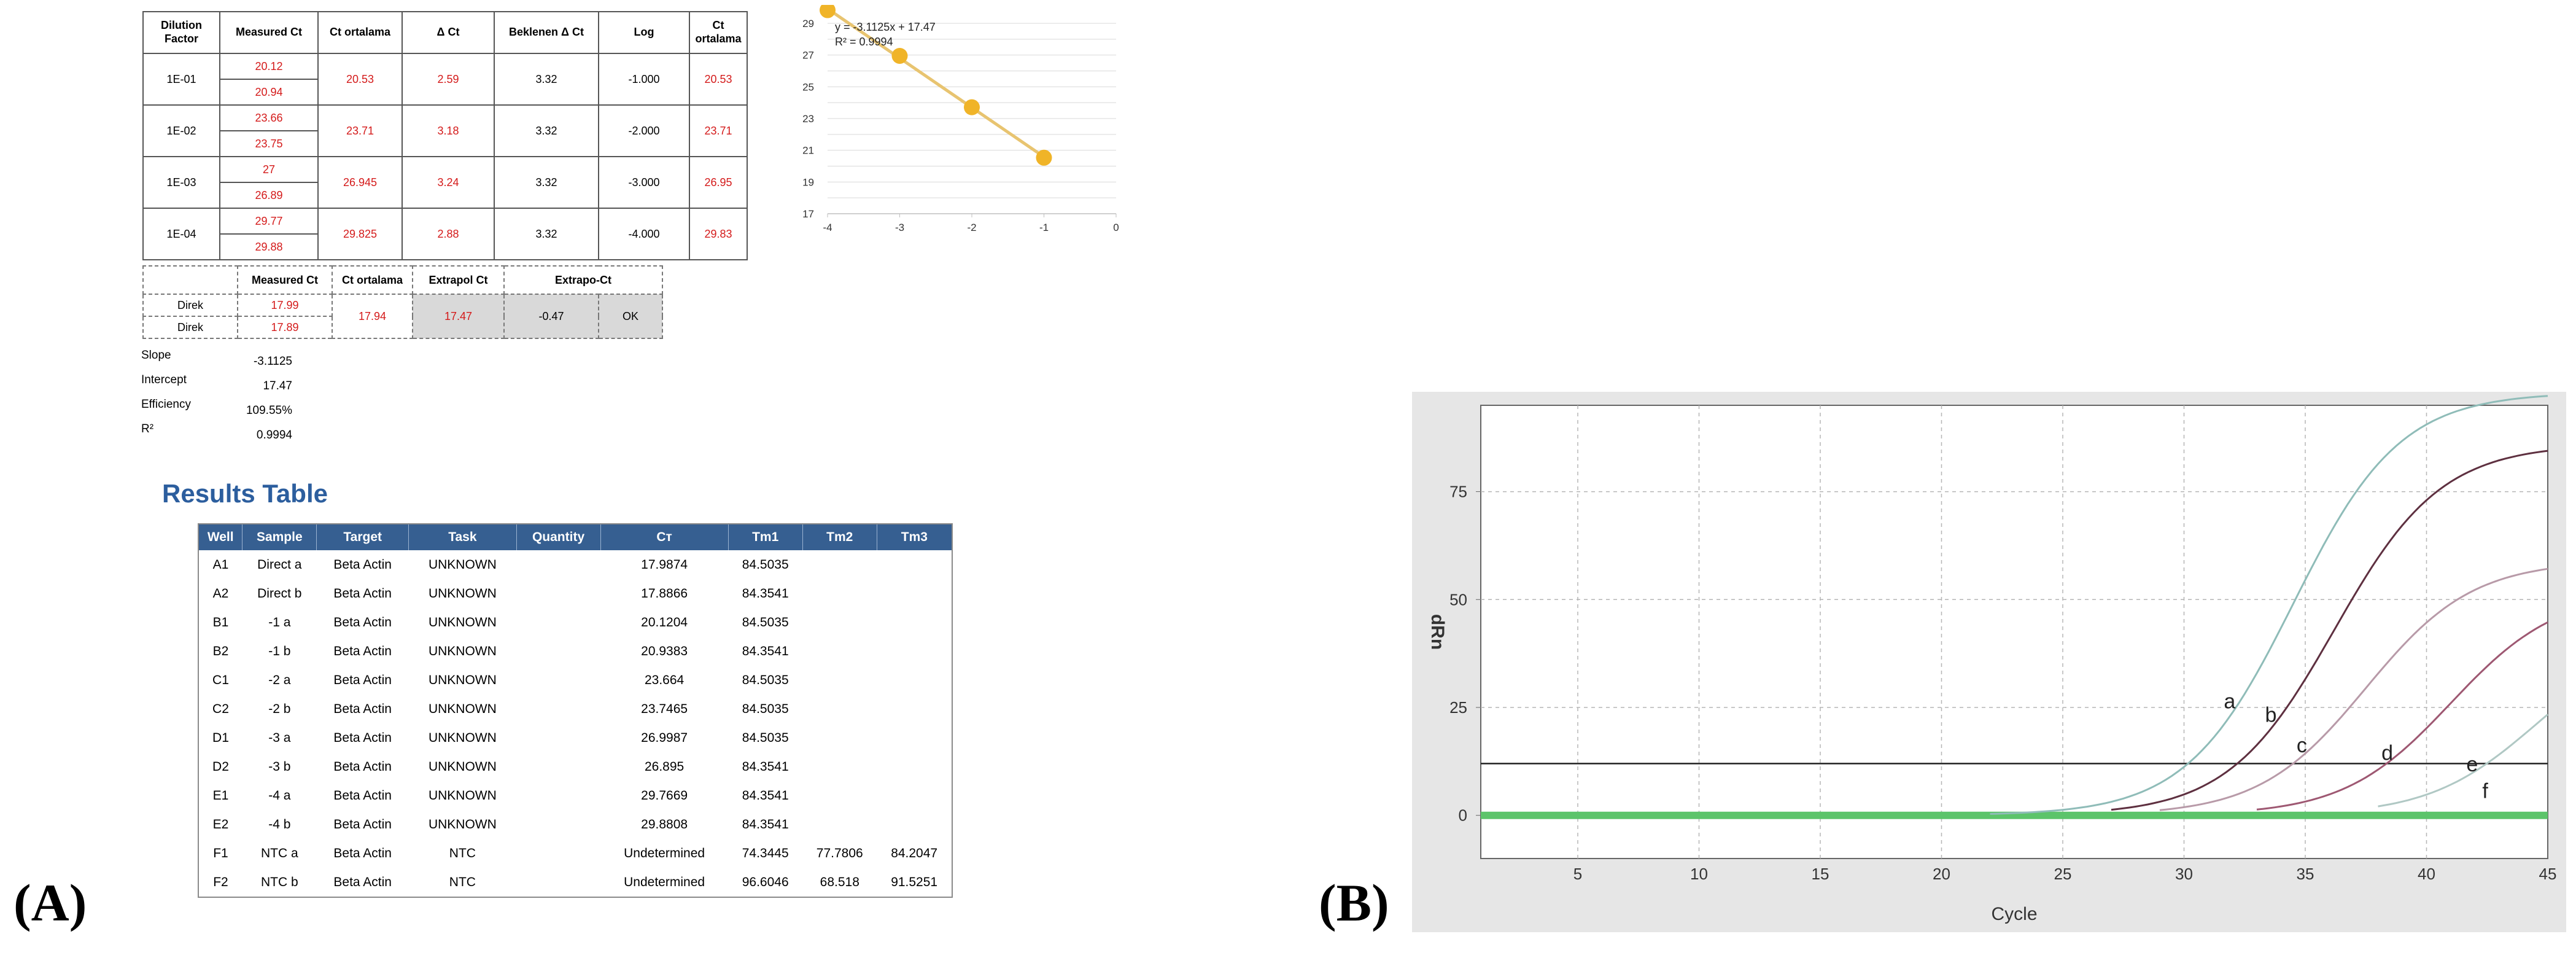 The width and height of the screenshot is (2576, 958). Describe the element at coordinates (269, 118) in the screenshot. I see `cell-m1: 23.66` at that location.